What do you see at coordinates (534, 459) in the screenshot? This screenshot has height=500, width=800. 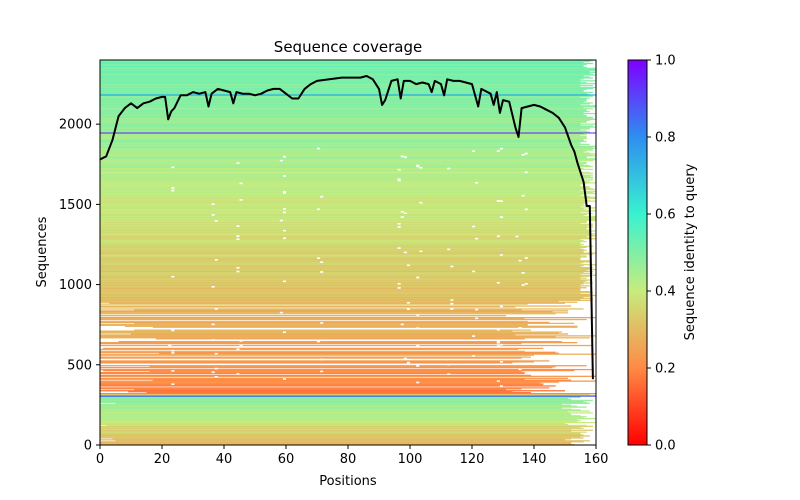 I see `x-tick-label: 140` at bounding box center [534, 459].